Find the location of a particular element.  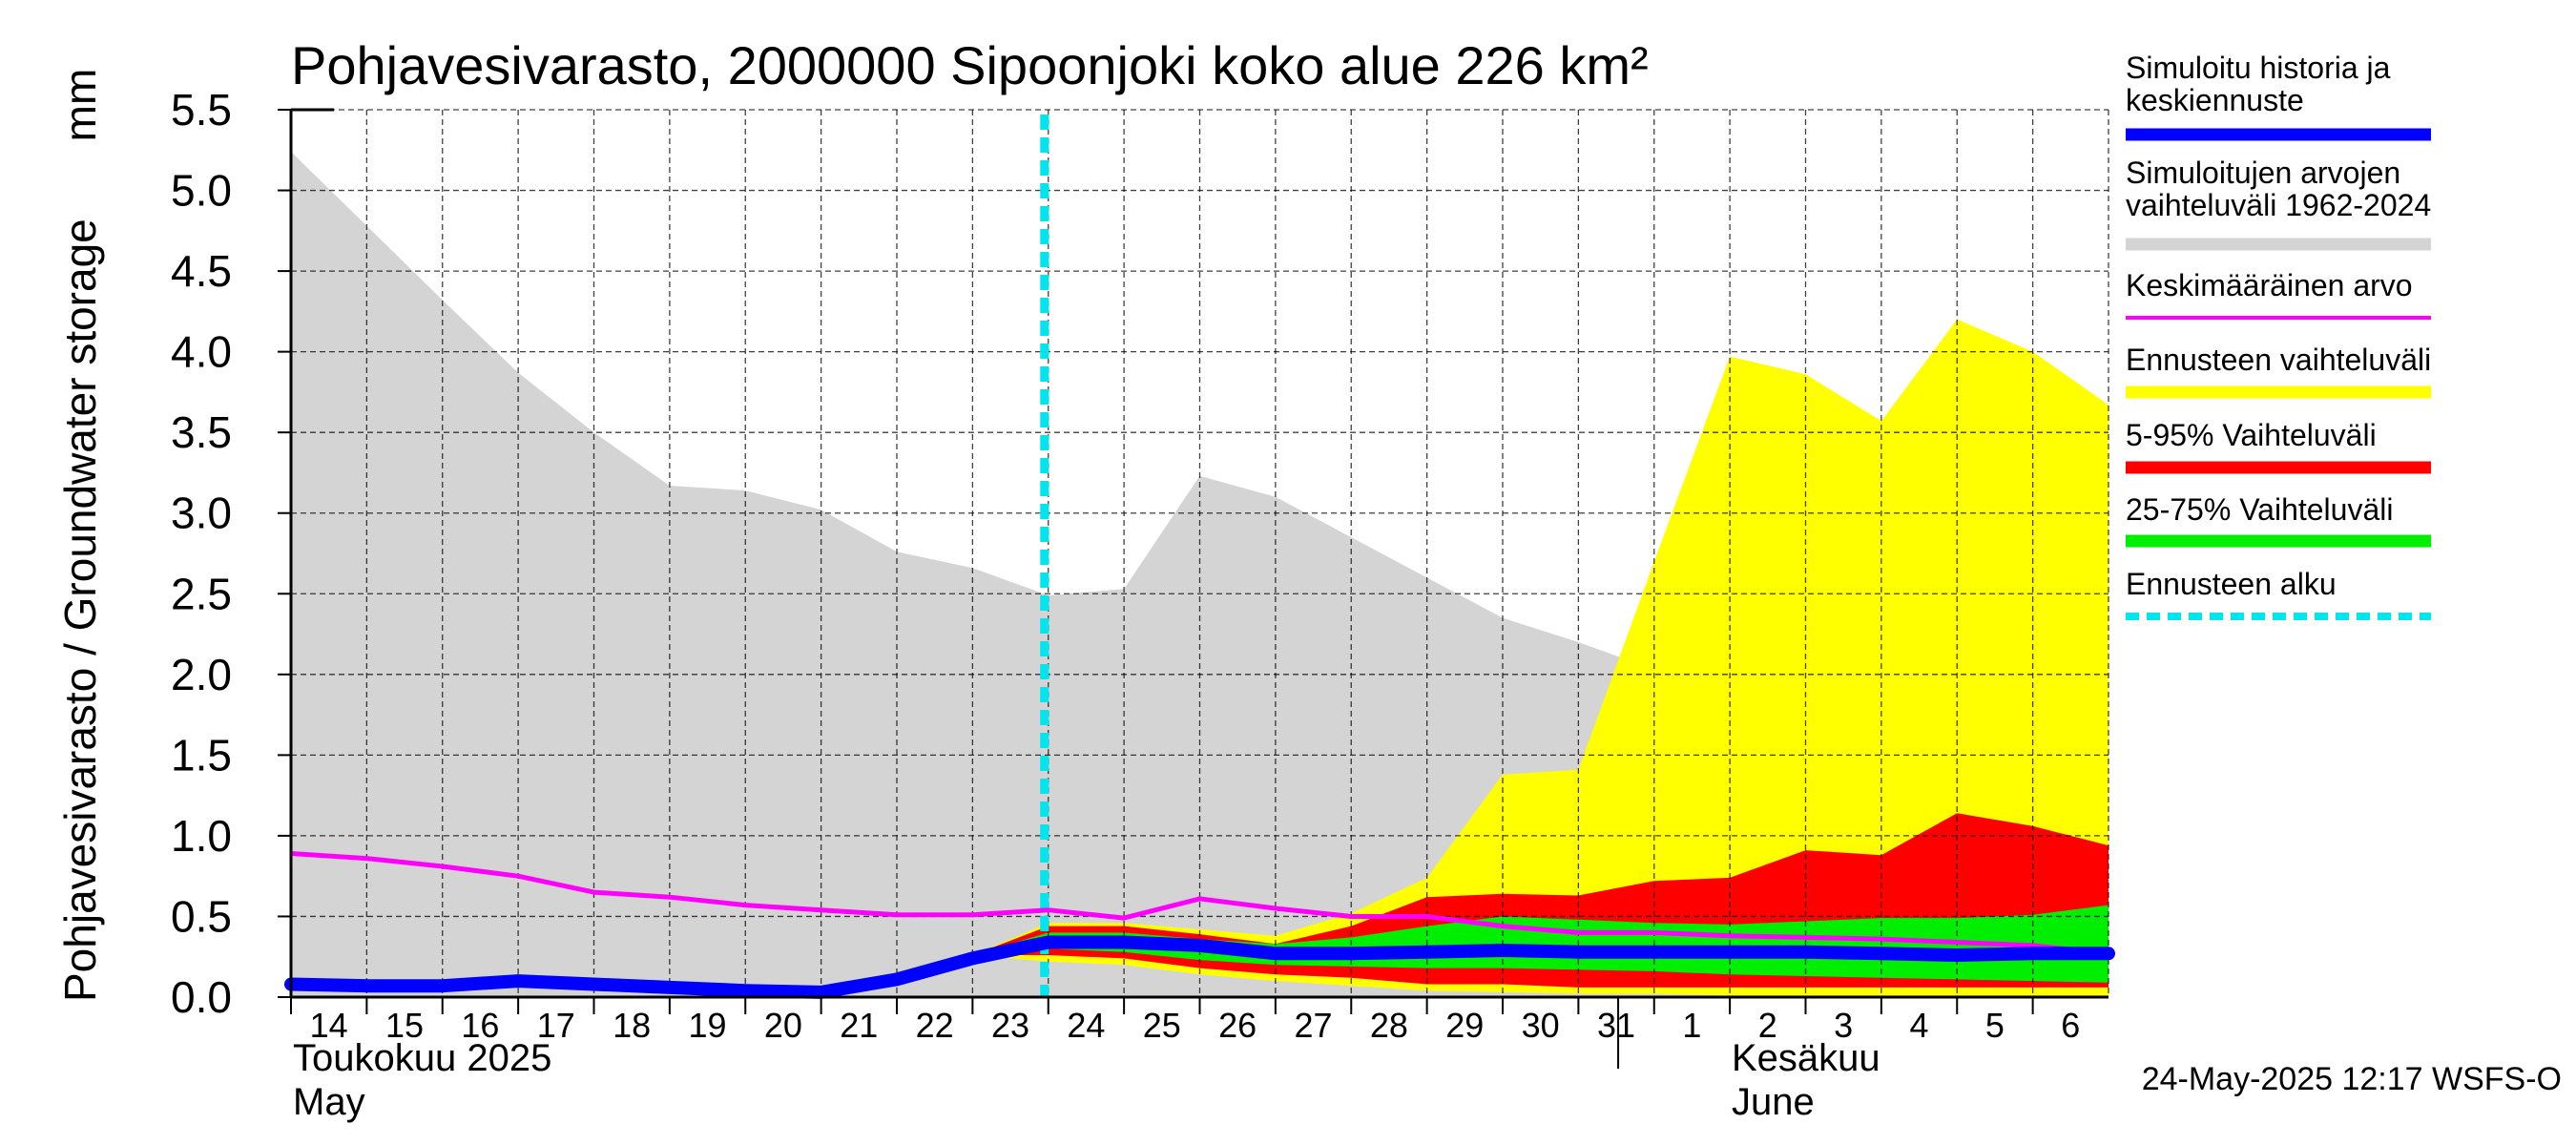

x-tick-label: 21 is located at coordinates (859, 1025).